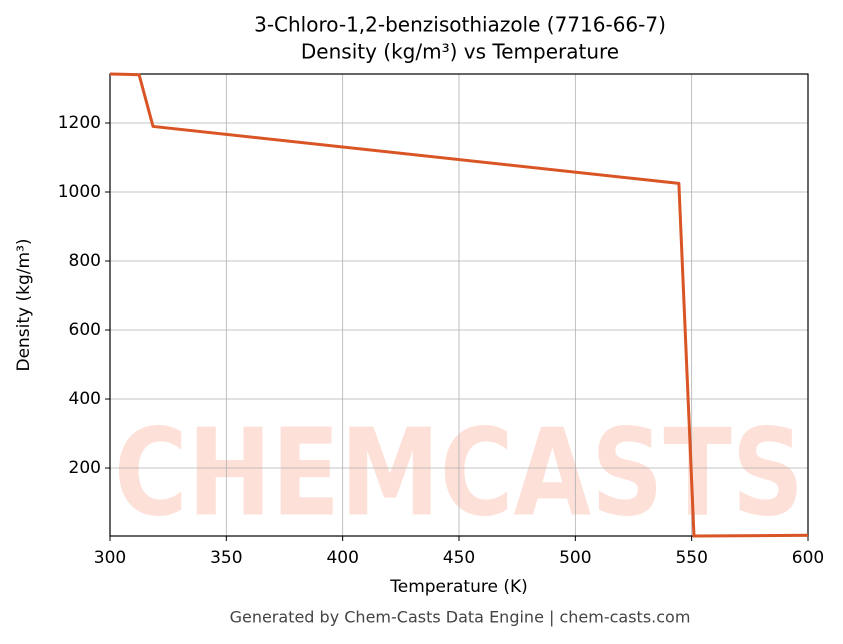 Image resolution: width=843 pixels, height=644 pixels. Describe the element at coordinates (459, 558) in the screenshot. I see `x-tick-label: 450` at that location.